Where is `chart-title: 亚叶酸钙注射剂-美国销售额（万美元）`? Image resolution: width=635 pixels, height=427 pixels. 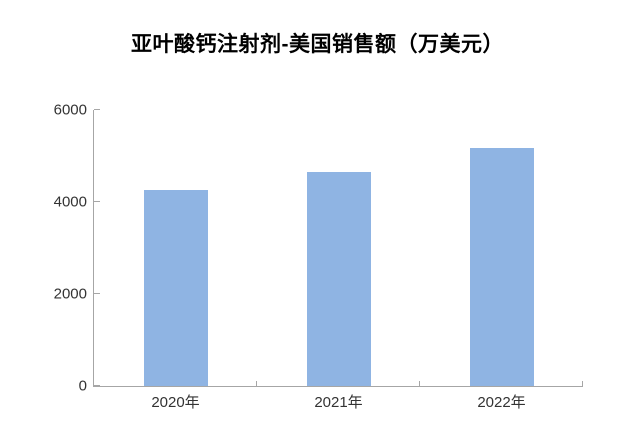 chart-title: 亚叶酸钙注射剂-美国销售额（万美元） is located at coordinates (317, 44).